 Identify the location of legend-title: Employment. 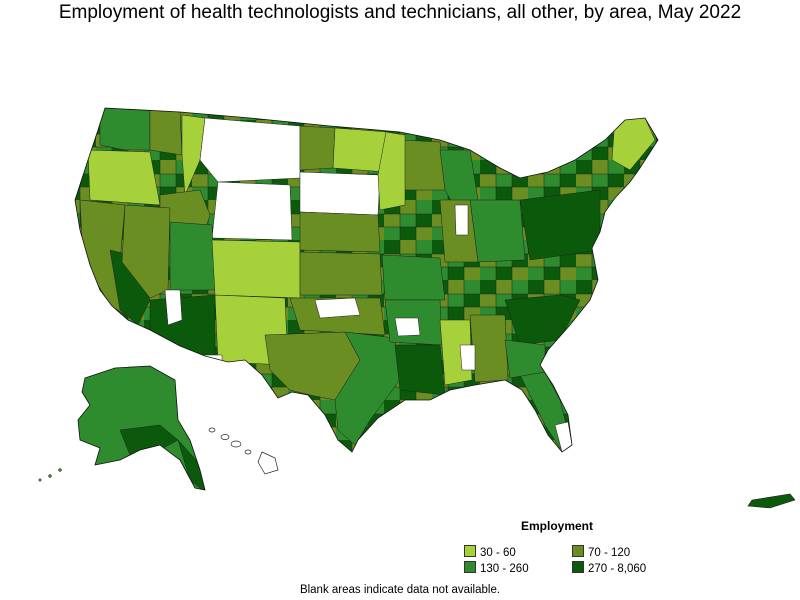
(557, 526).